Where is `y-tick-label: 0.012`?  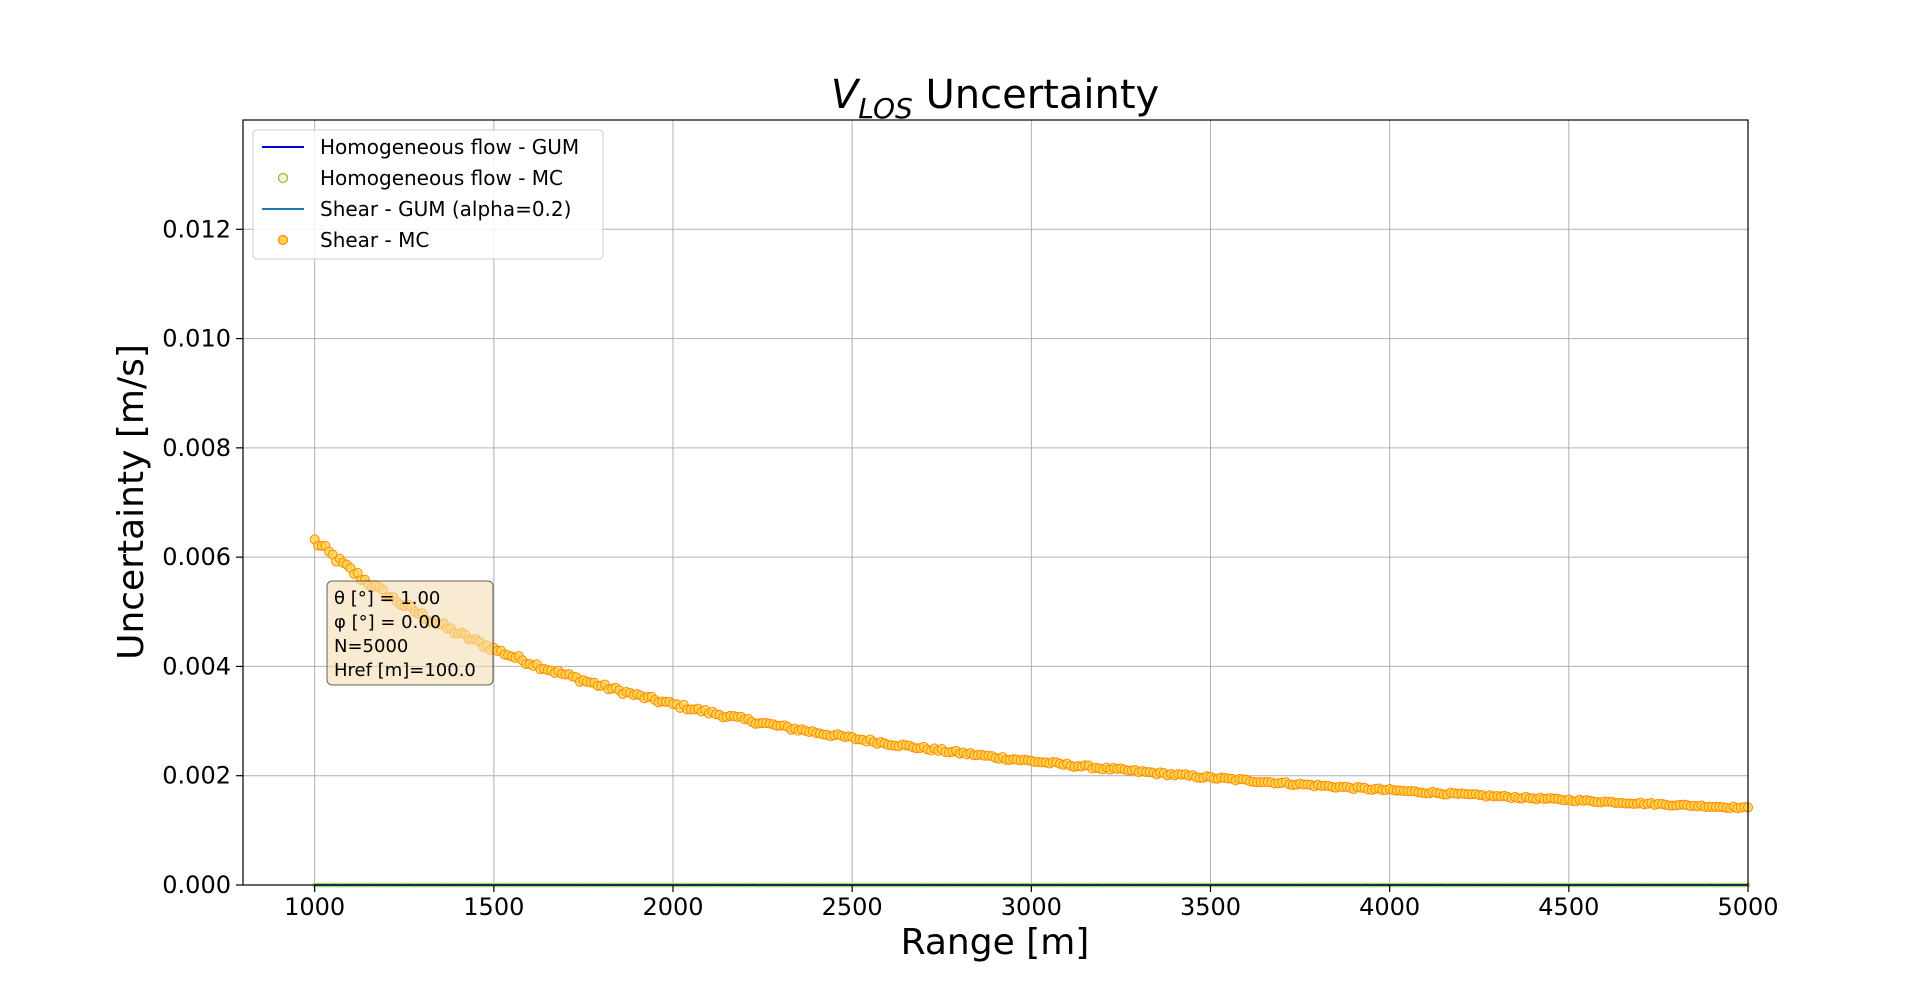
y-tick-label: 0.012 is located at coordinates (196, 229).